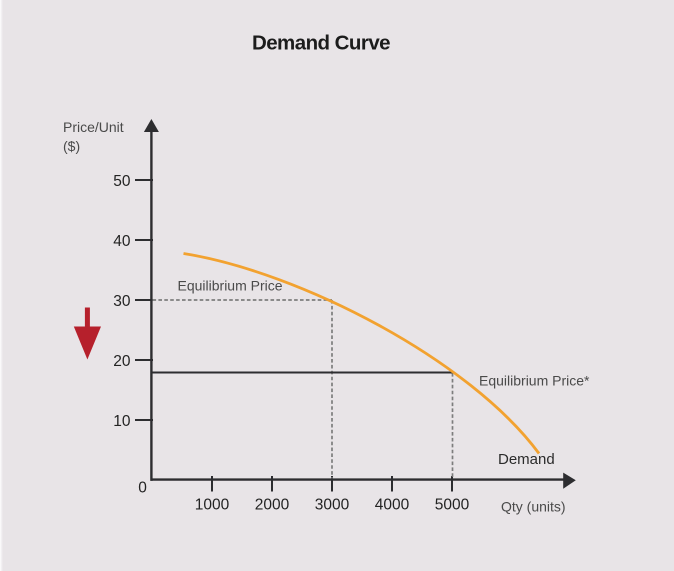 The image size is (674, 571). What do you see at coordinates (230, 286) in the screenshot?
I see `svg-text: Equilibrium Price` at bounding box center [230, 286].